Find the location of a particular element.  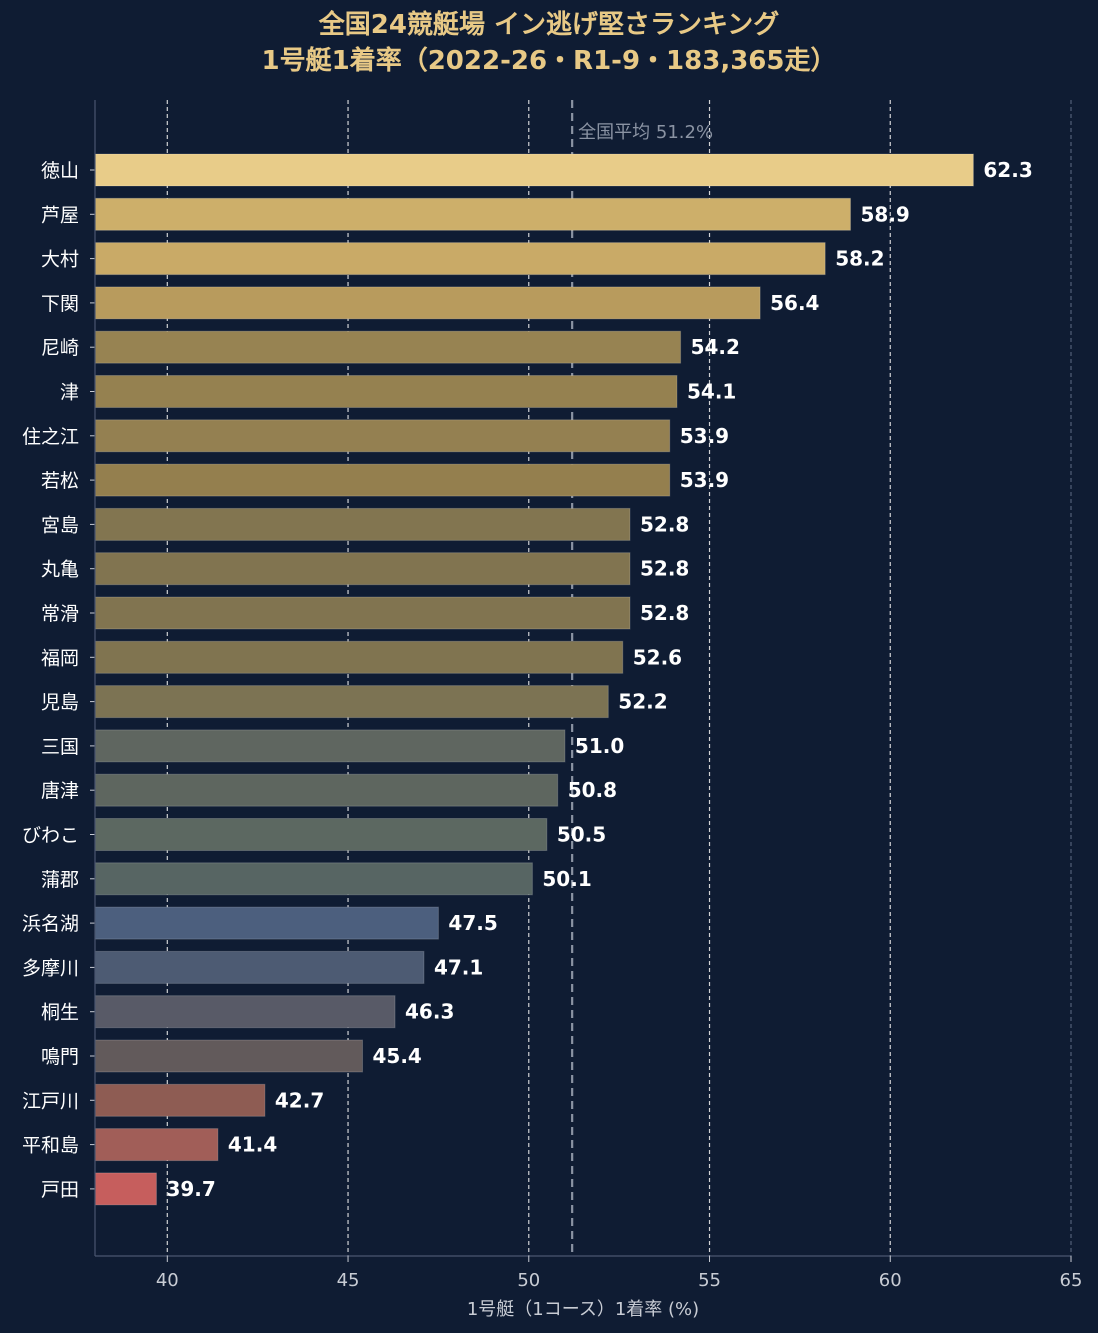

bar-多摩川 is located at coordinates (259, 967).